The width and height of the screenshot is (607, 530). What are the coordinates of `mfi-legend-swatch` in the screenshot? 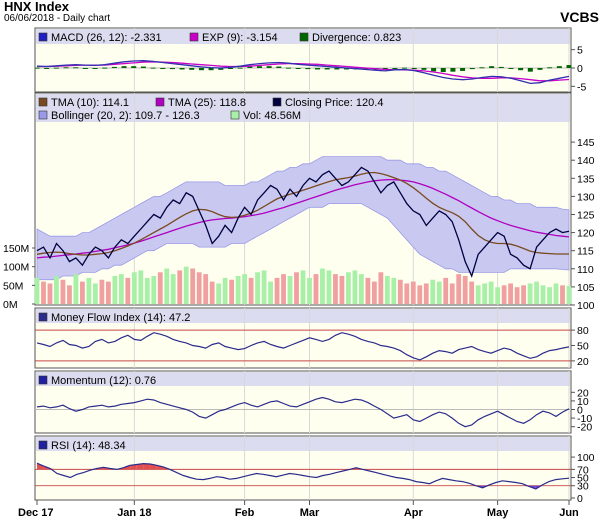 It's located at (43, 317).